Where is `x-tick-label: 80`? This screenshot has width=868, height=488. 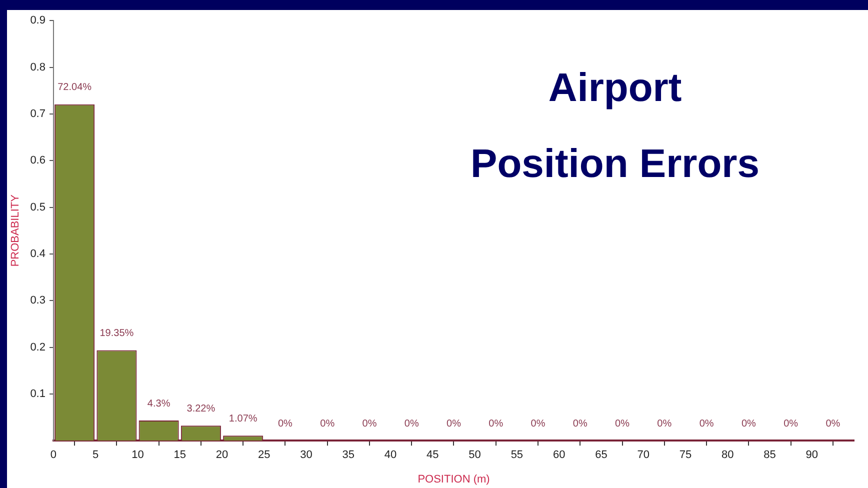
x-tick-label: 80 is located at coordinates (727, 455).